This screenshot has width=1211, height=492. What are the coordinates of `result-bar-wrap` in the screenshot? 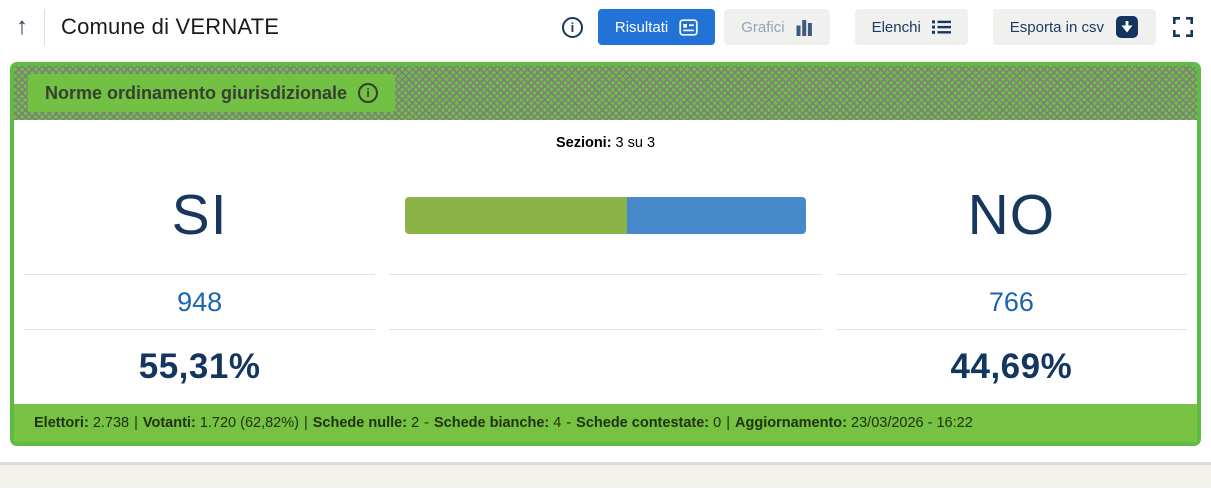 It's located at (605, 215).